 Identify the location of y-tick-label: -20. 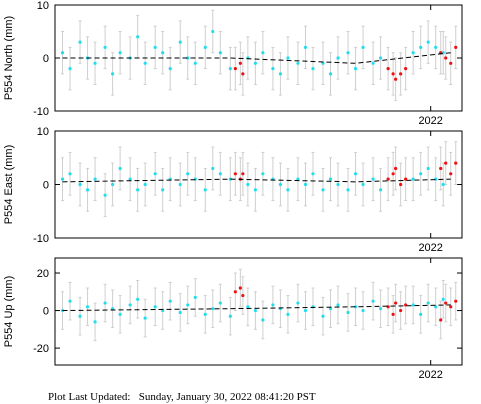
(41, 349).